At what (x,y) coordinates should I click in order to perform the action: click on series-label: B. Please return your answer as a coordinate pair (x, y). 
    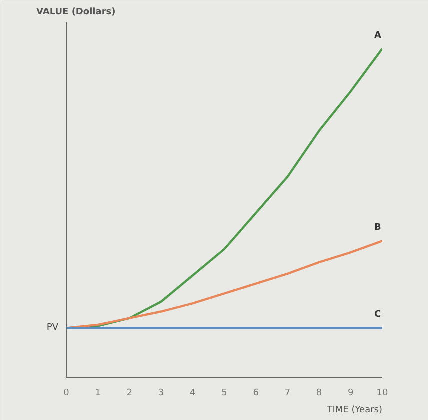
    Looking at the image, I should click on (378, 228).